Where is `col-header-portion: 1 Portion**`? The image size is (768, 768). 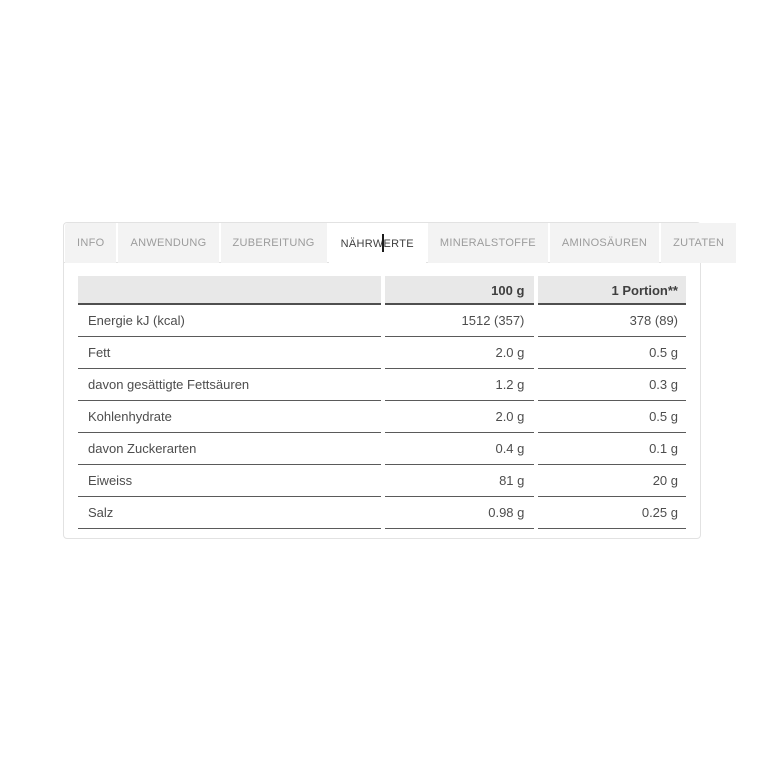
col-header-portion: 1 Portion** is located at coordinates (612, 290).